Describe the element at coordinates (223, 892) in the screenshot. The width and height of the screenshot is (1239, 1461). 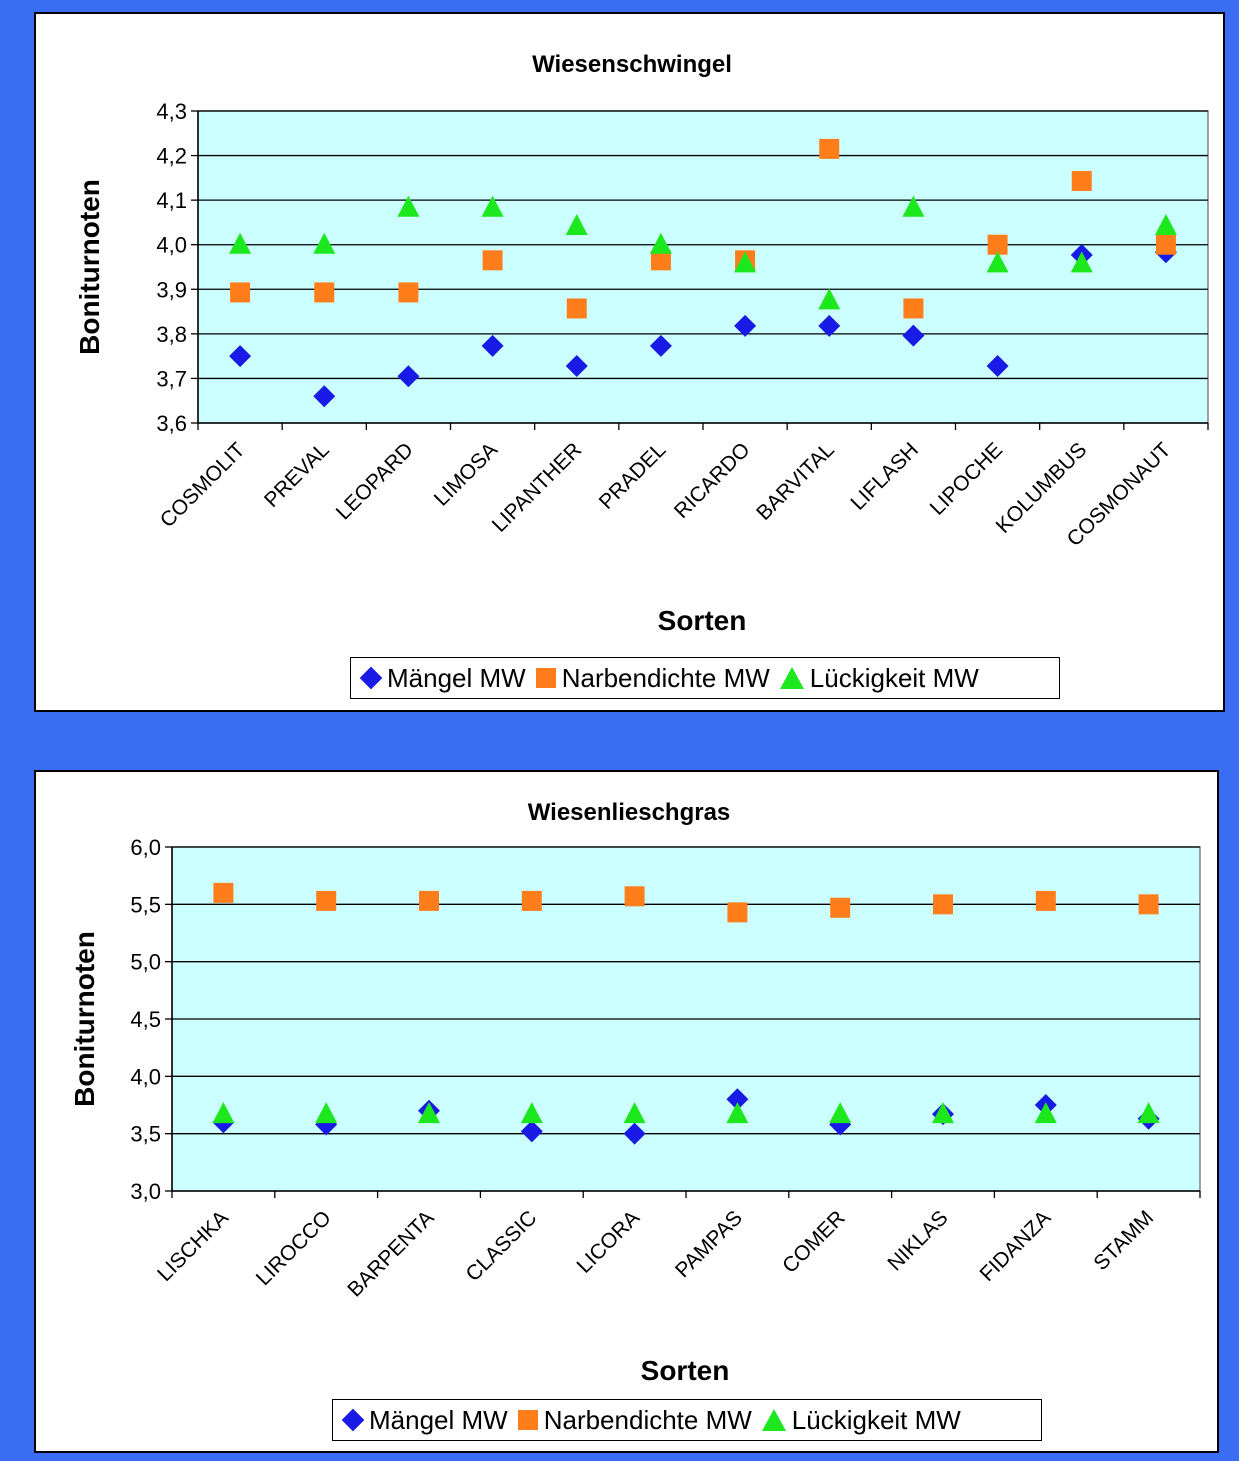
I see `narbendichte-mw-point-lischka` at that location.